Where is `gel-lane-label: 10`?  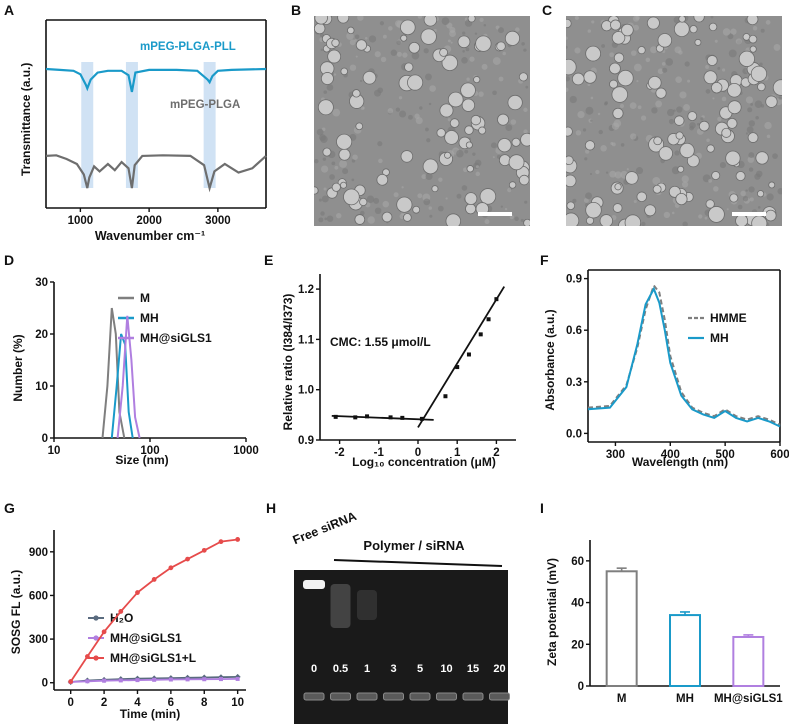 gel-lane-label: 10 is located at coordinates (446, 669).